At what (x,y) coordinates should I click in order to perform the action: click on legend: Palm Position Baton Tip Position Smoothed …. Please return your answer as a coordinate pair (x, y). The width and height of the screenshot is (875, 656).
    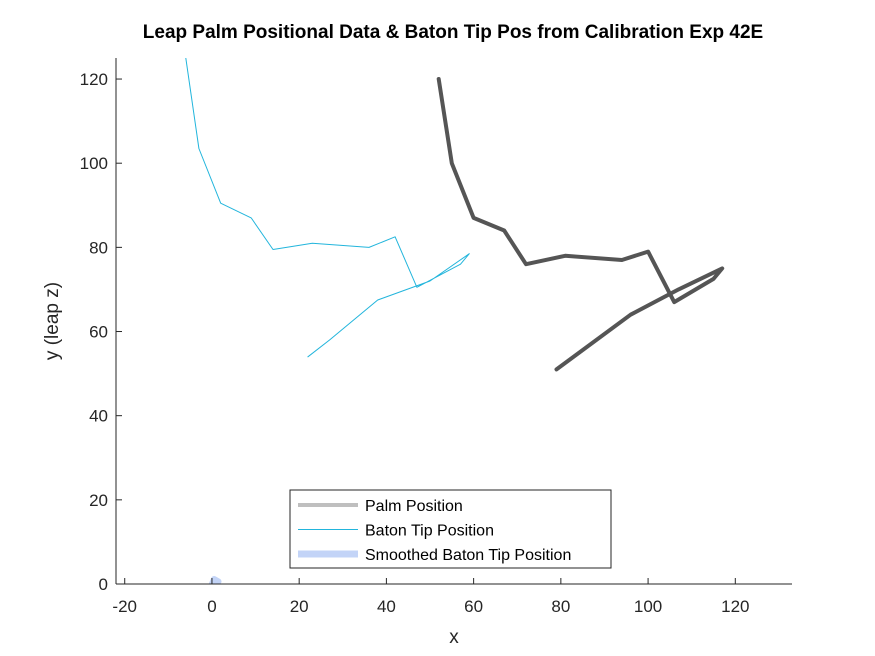
    Looking at the image, I should click on (450, 529).